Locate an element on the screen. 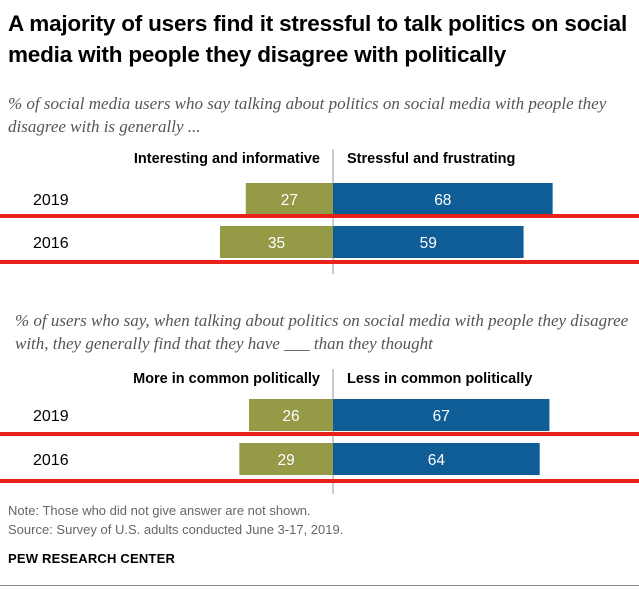 This screenshot has height=595, width=639. bottom-divider is located at coordinates (319, 585).